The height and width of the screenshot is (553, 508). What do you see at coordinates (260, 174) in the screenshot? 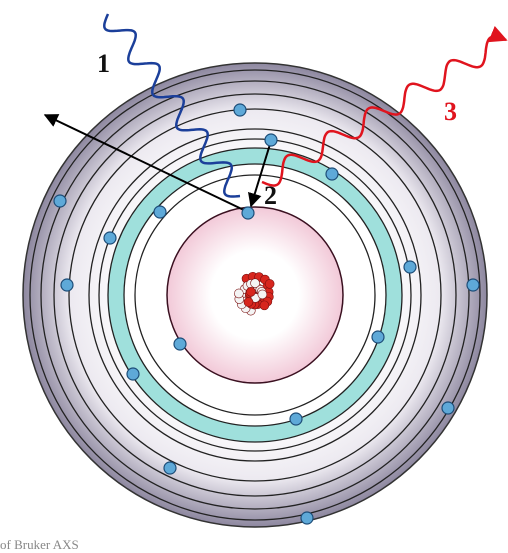
I see `transition-arrow` at bounding box center [260, 174].